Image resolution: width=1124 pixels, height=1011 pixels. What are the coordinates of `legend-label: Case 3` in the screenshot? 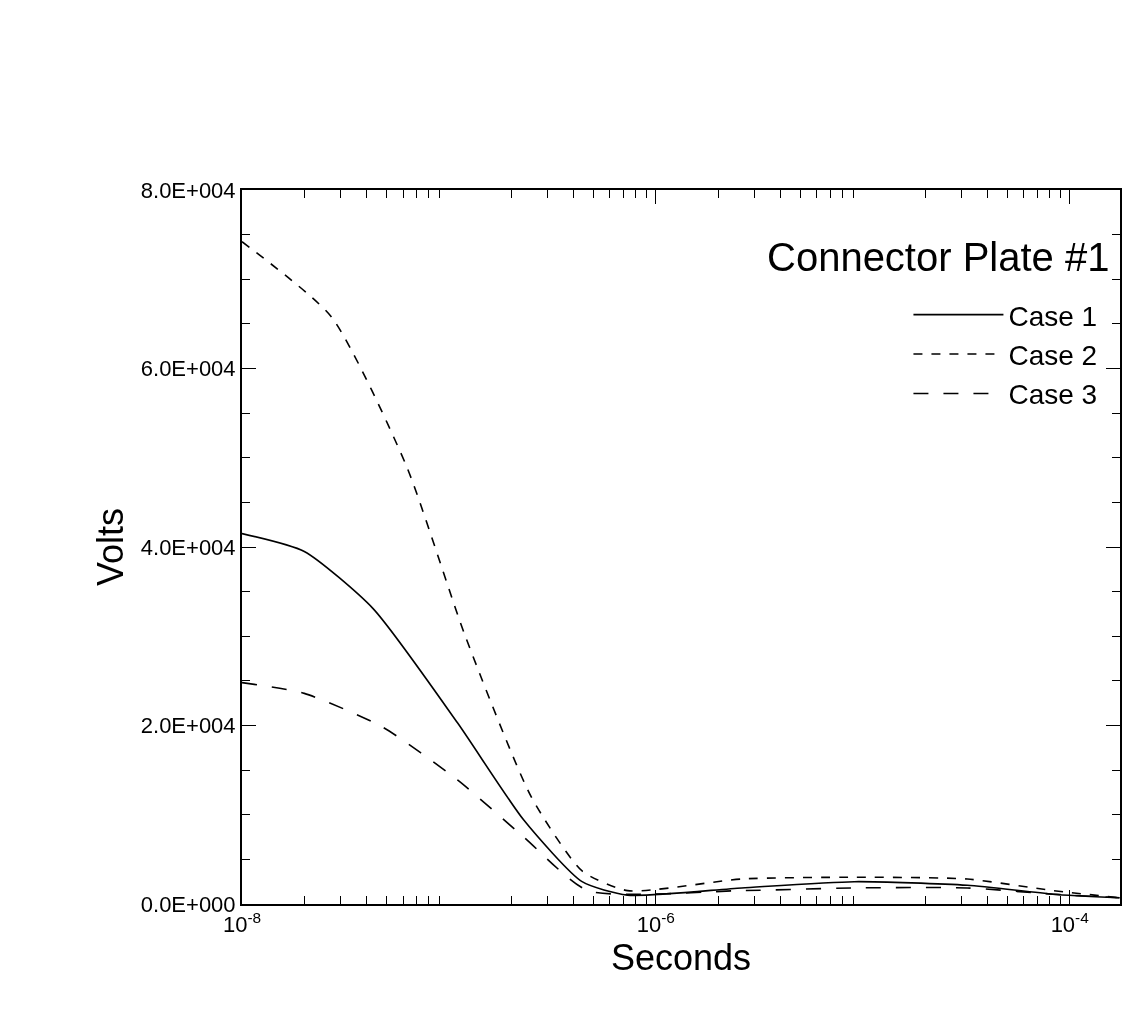 It's located at (1053, 395).